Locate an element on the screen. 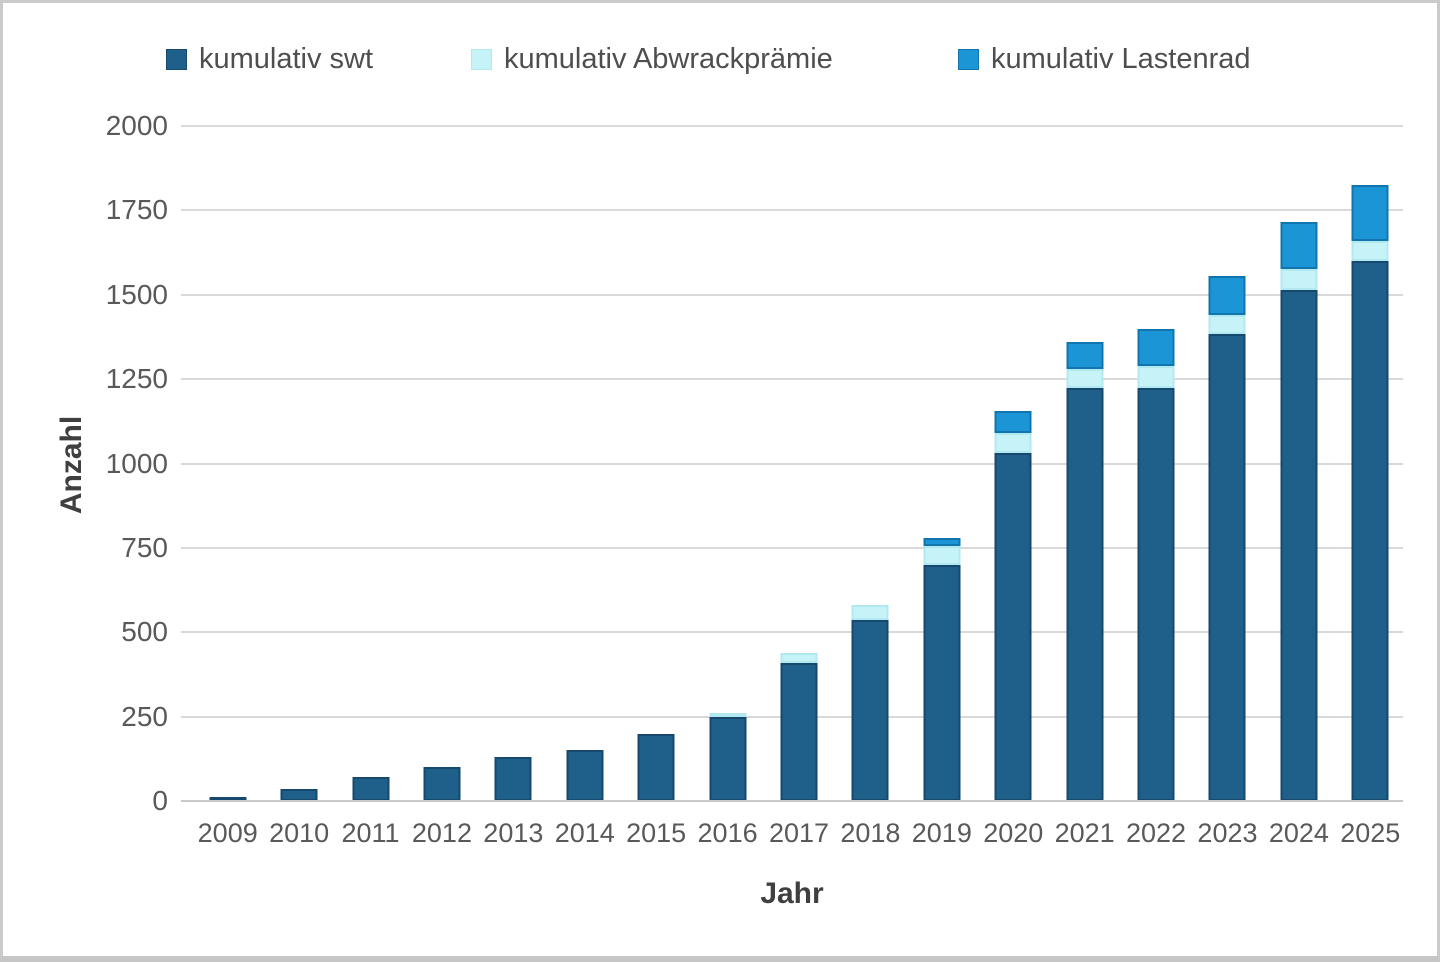  y-tick-label: 1500 is located at coordinates (136, 294).